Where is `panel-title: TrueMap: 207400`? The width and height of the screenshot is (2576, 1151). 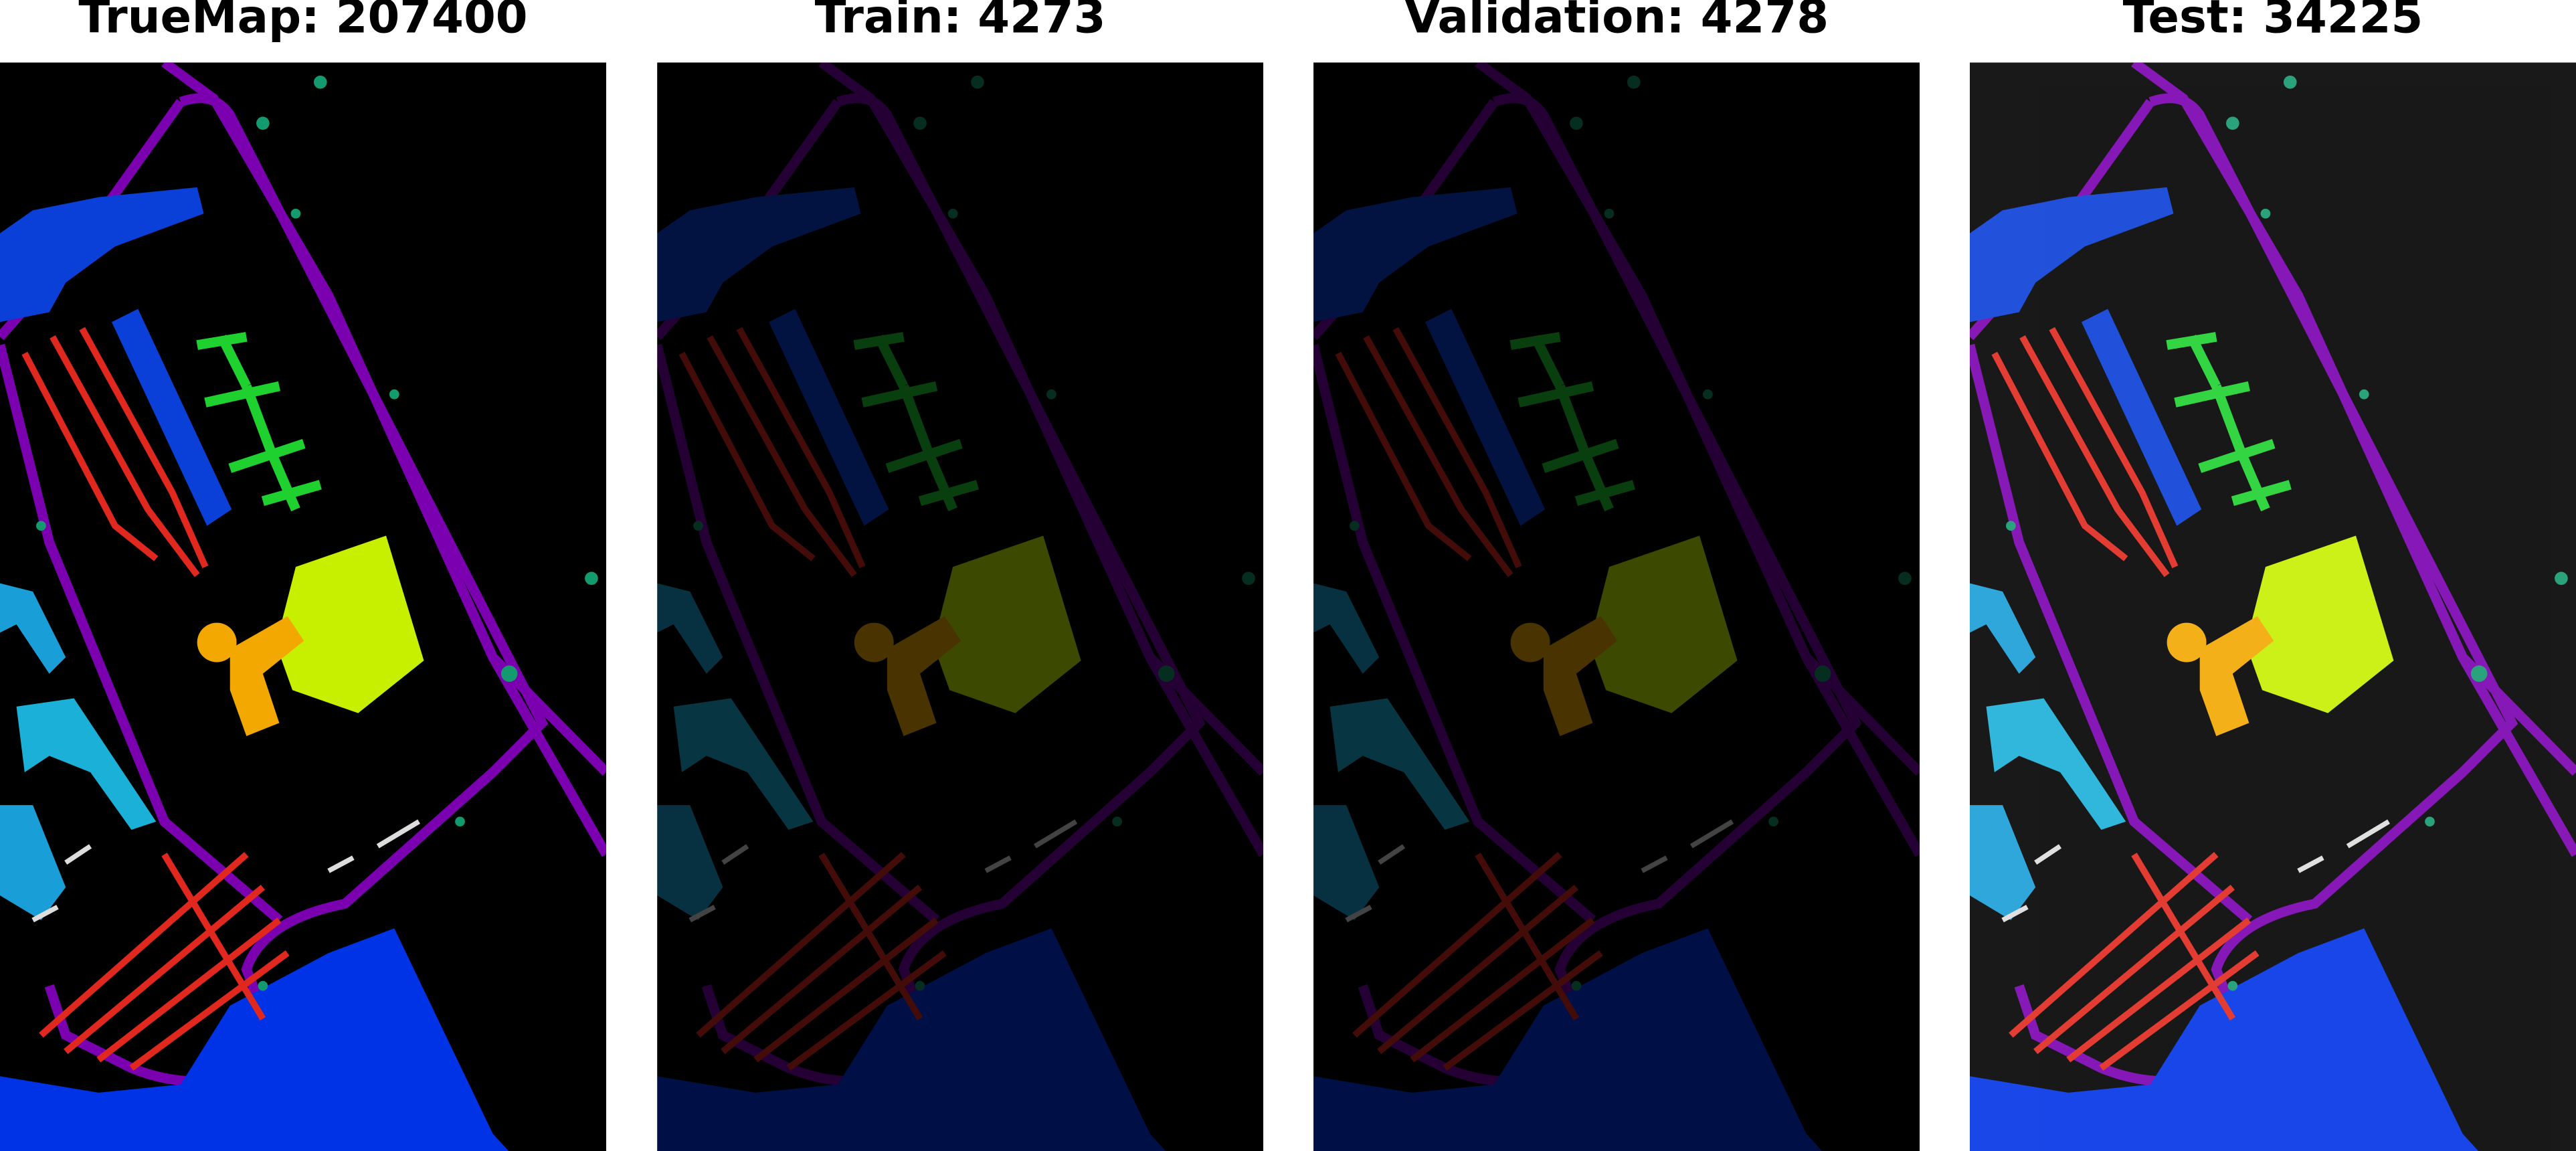
panel-title: TrueMap: 207400 is located at coordinates (302, 22).